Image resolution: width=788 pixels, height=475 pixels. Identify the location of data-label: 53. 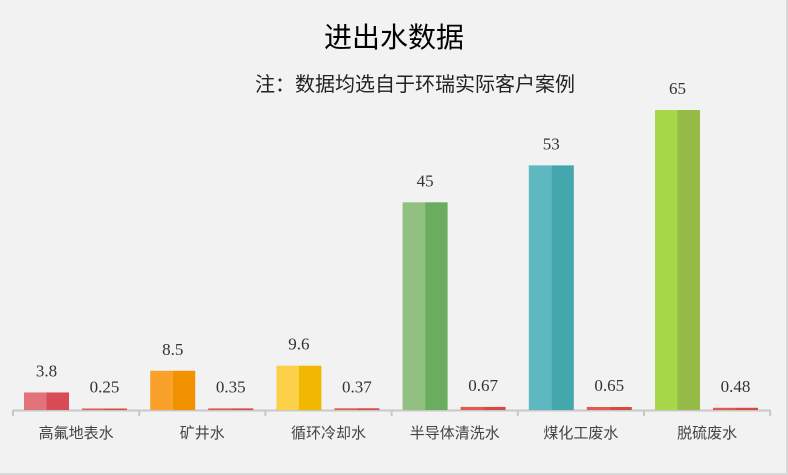
(551, 143).